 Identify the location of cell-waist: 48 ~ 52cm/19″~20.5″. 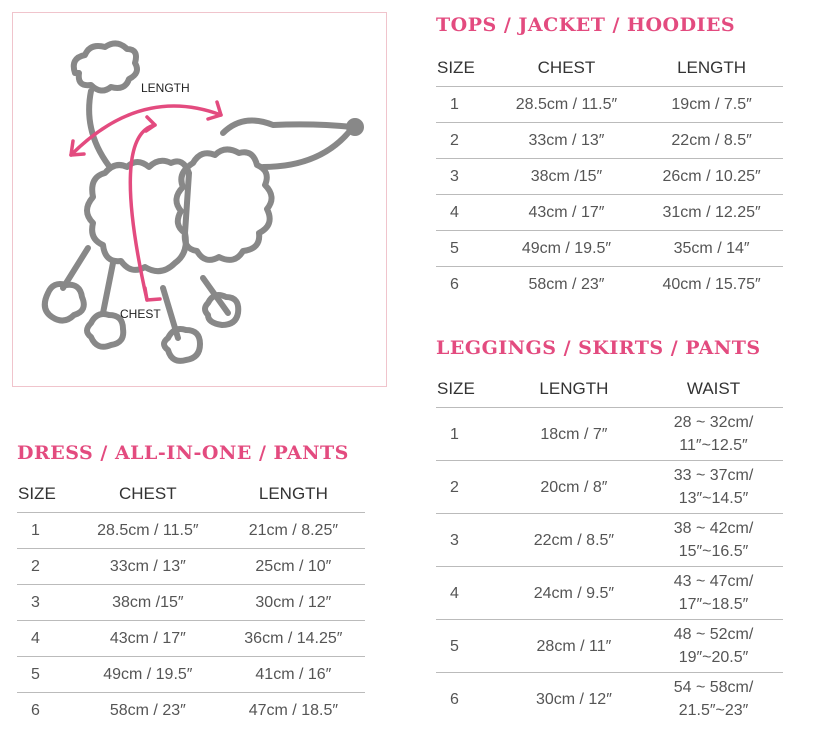
(713, 646).